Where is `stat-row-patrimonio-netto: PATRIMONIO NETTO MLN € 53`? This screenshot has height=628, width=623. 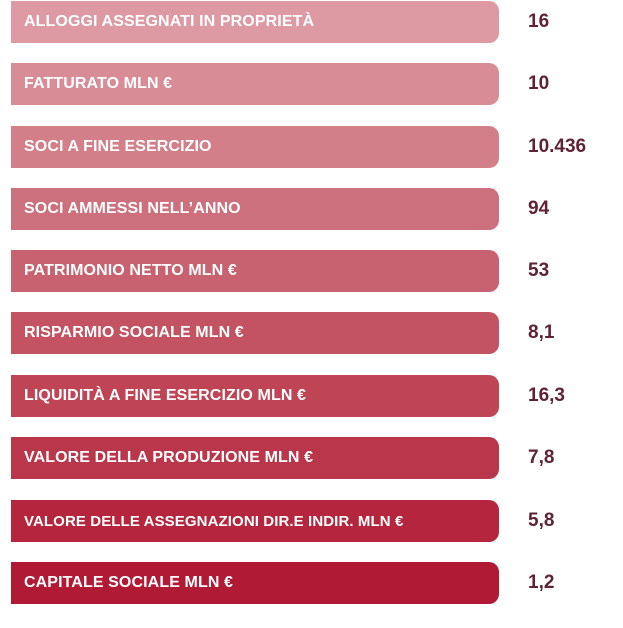
stat-row-patrimonio-netto: PATRIMONIO NETTO MLN € 53 is located at coordinates (311, 271).